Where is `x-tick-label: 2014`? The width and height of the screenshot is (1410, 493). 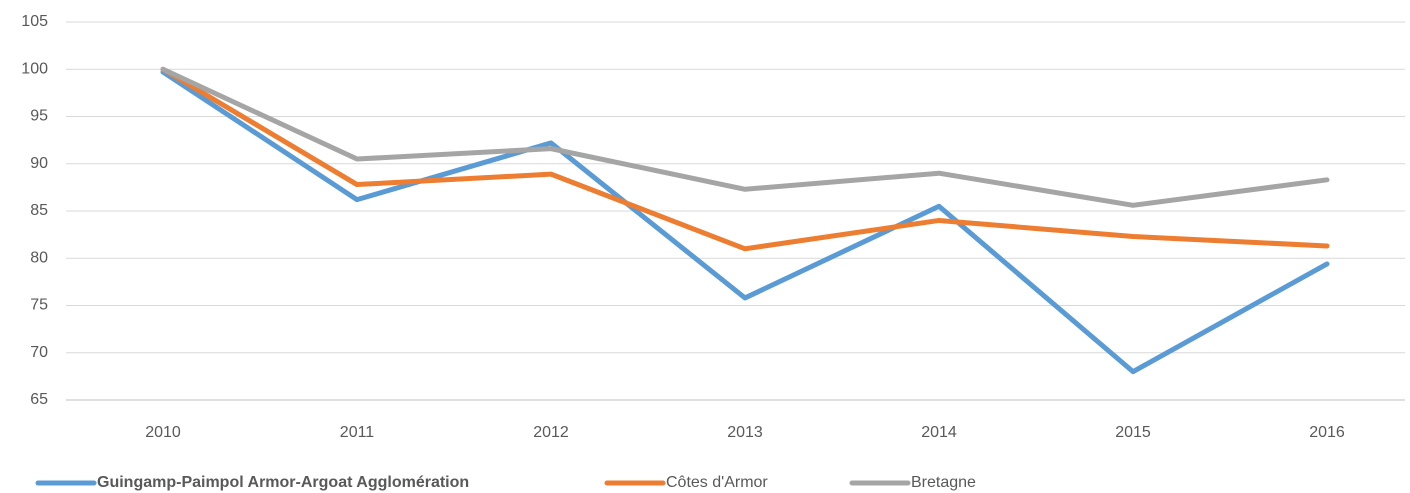
x-tick-label: 2014 is located at coordinates (939, 432).